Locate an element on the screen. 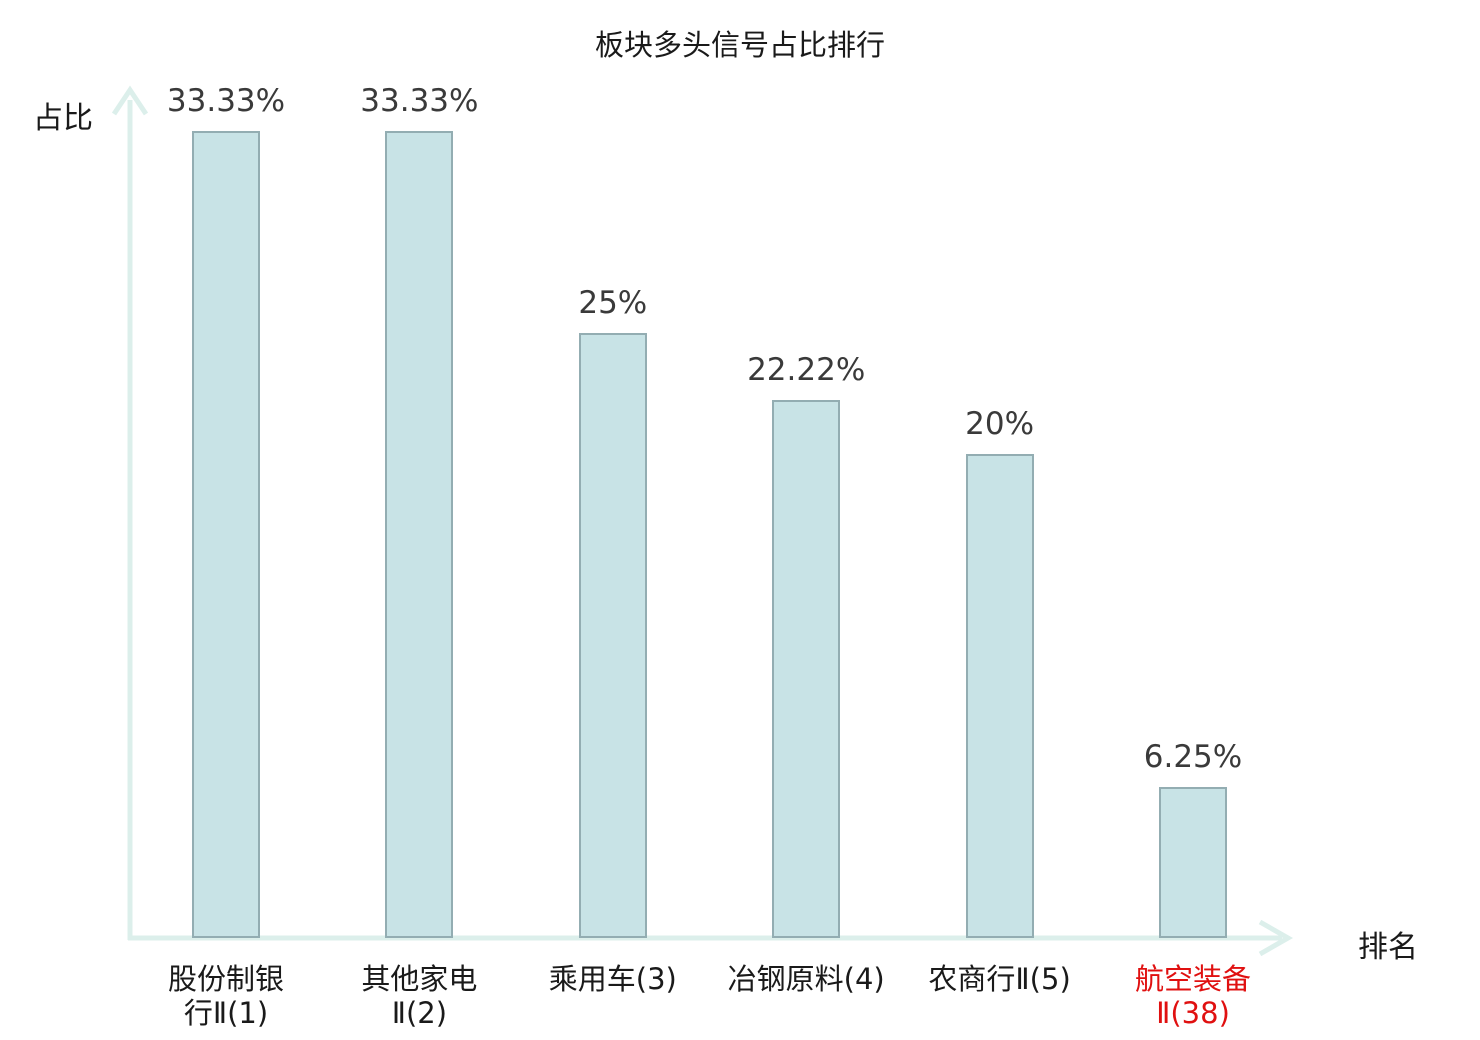 The image size is (1480, 1040). x-axis-label: 排名 is located at coordinates (1388, 947).